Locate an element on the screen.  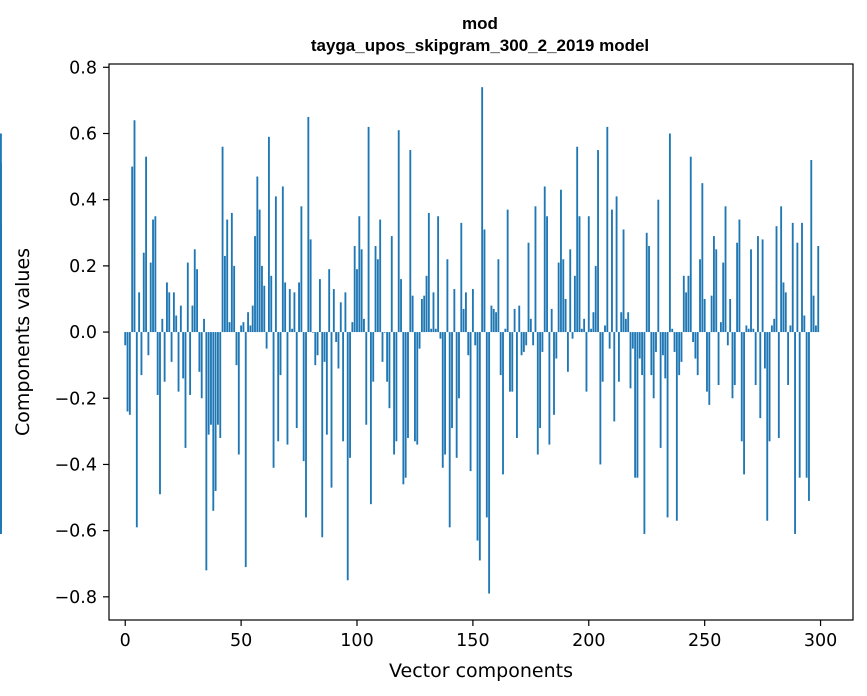
y-tick-label: −0.4 is located at coordinates (76, 465).